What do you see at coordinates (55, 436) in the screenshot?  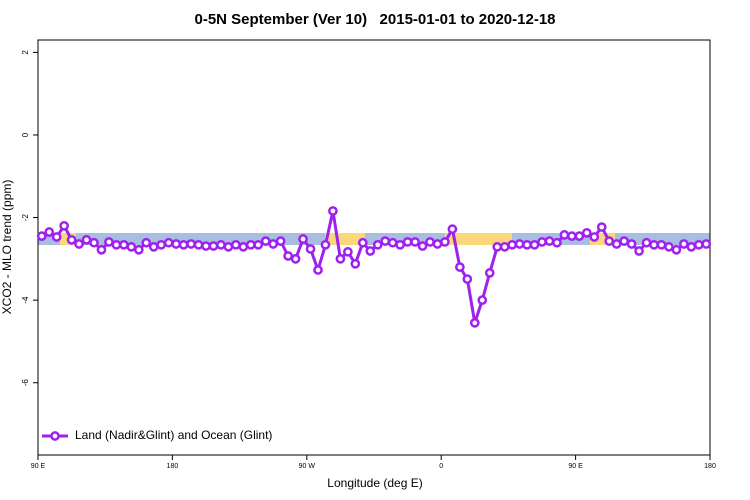 I see `legend-marker` at bounding box center [55, 436].